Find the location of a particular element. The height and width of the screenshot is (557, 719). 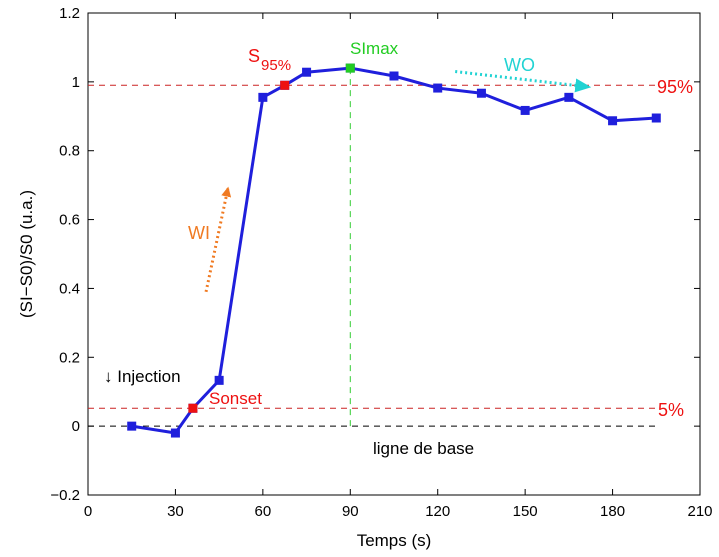

y-tick-label: 1.2 is located at coordinates (69, 13).